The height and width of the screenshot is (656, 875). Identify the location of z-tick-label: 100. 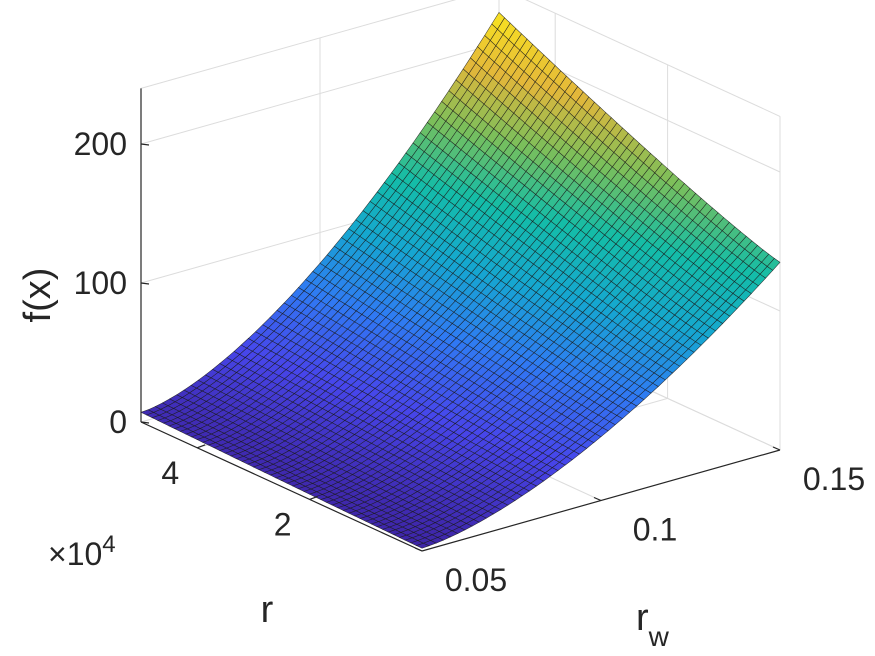
(100, 283).